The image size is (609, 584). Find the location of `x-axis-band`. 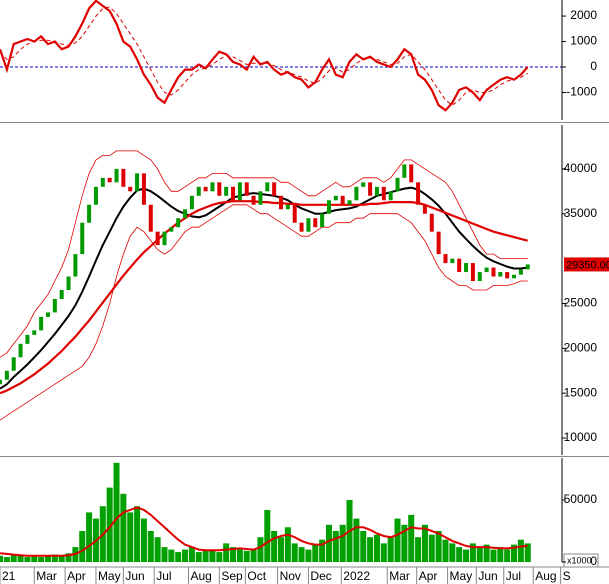

x-axis-band is located at coordinates (304, 575).